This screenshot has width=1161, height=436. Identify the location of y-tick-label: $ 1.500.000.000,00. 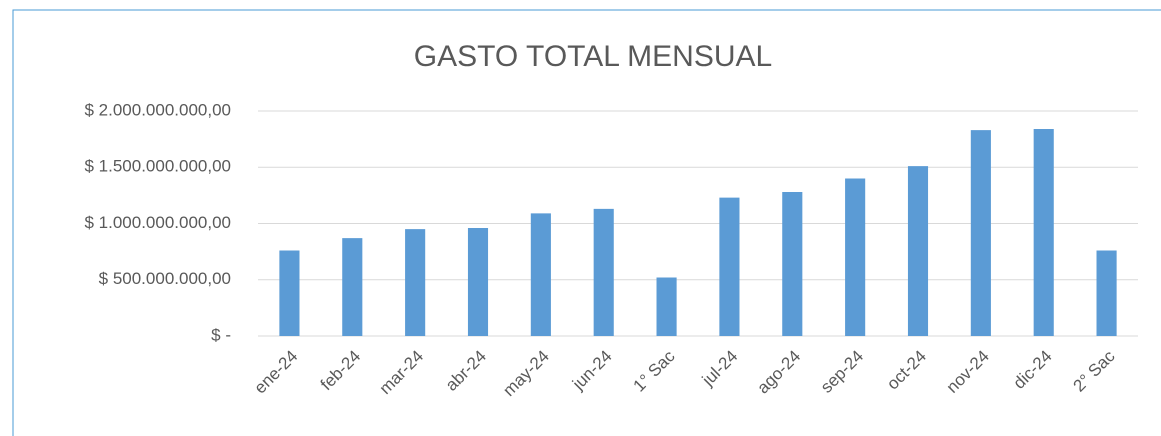
(157, 166).